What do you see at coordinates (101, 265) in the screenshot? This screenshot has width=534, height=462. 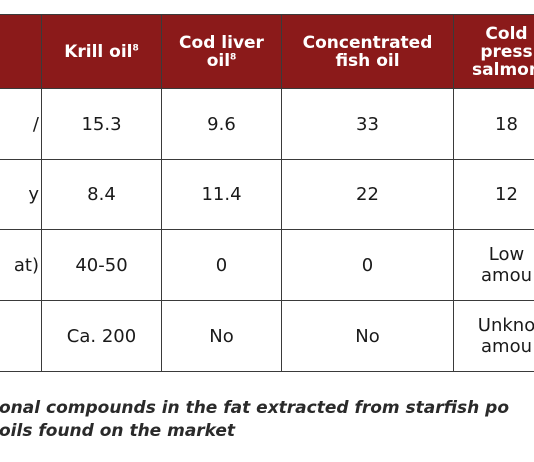 I see `cell-krill: 40-50` at bounding box center [101, 265].